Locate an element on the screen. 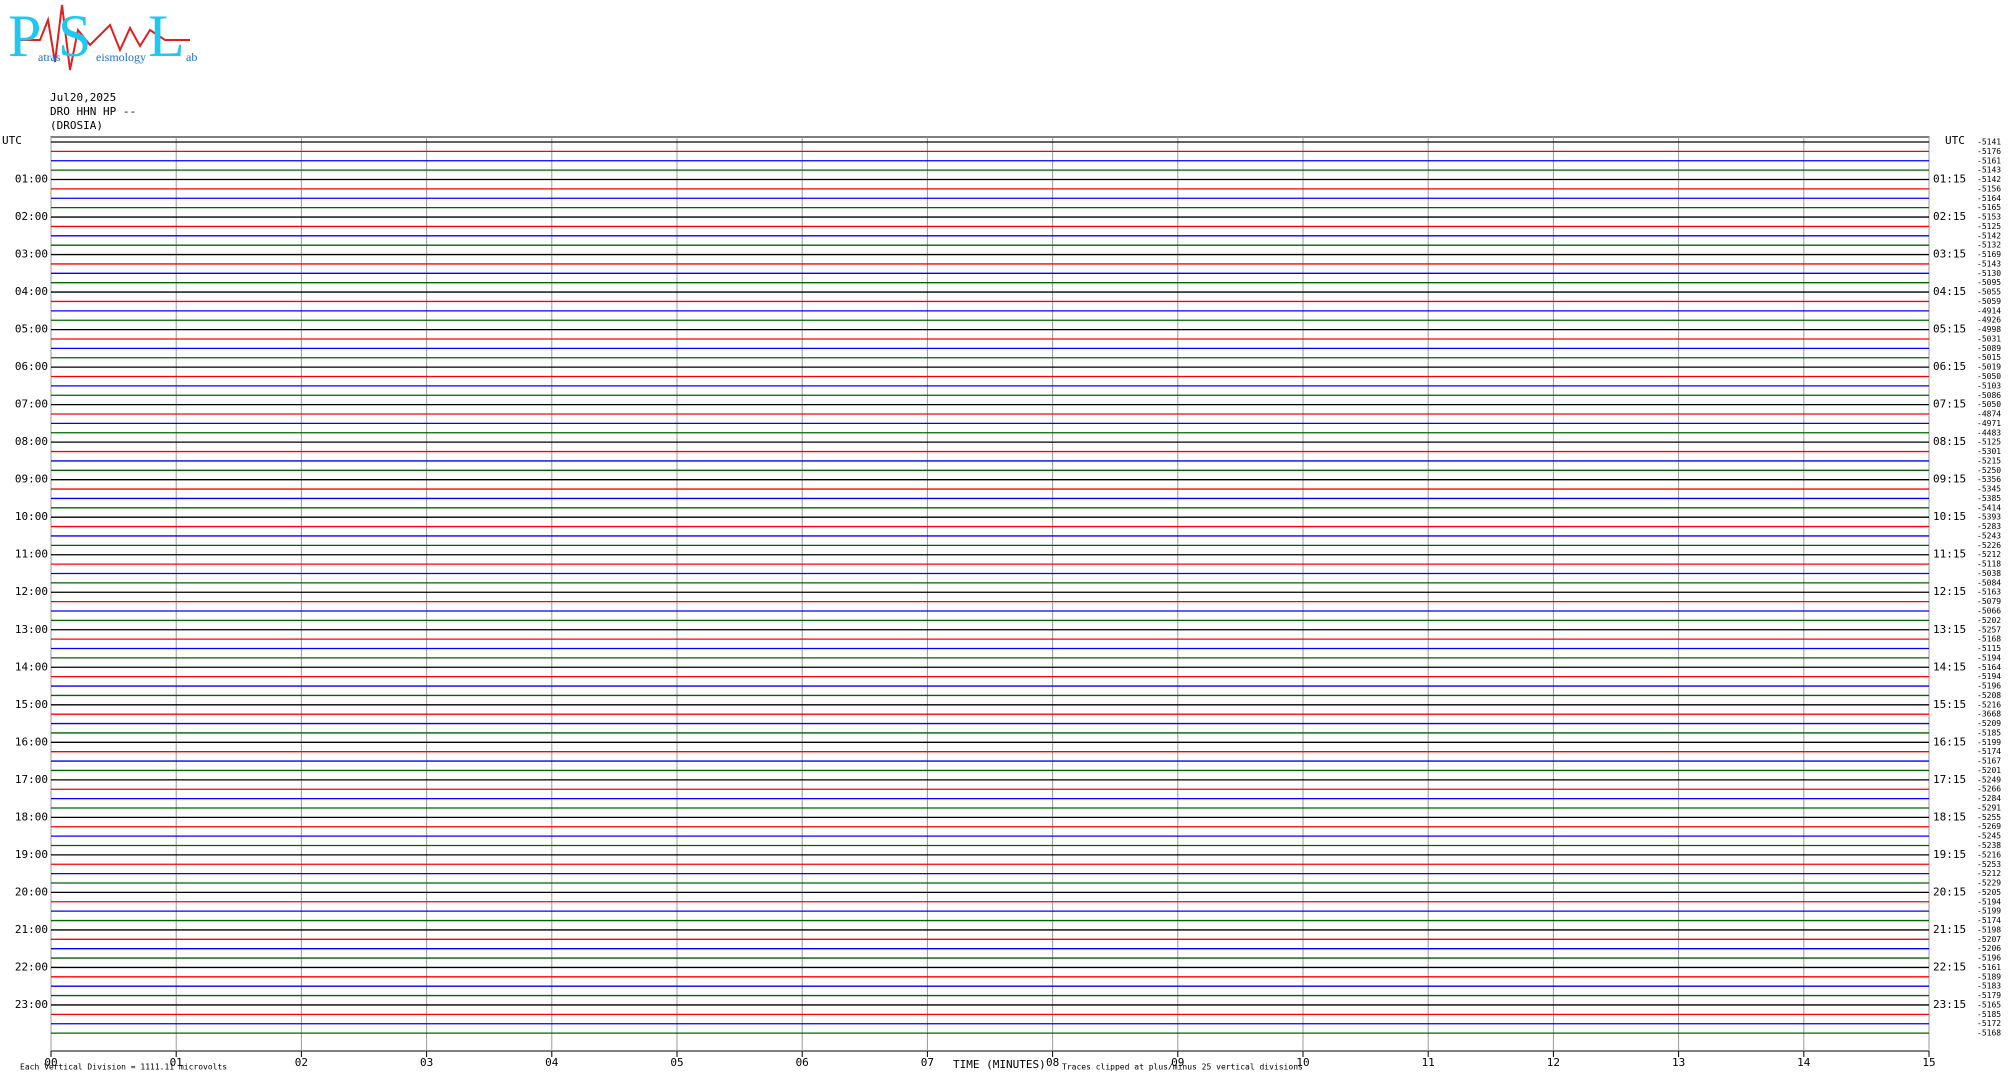  trace-level-label: -4914 is located at coordinates (1989, 310).